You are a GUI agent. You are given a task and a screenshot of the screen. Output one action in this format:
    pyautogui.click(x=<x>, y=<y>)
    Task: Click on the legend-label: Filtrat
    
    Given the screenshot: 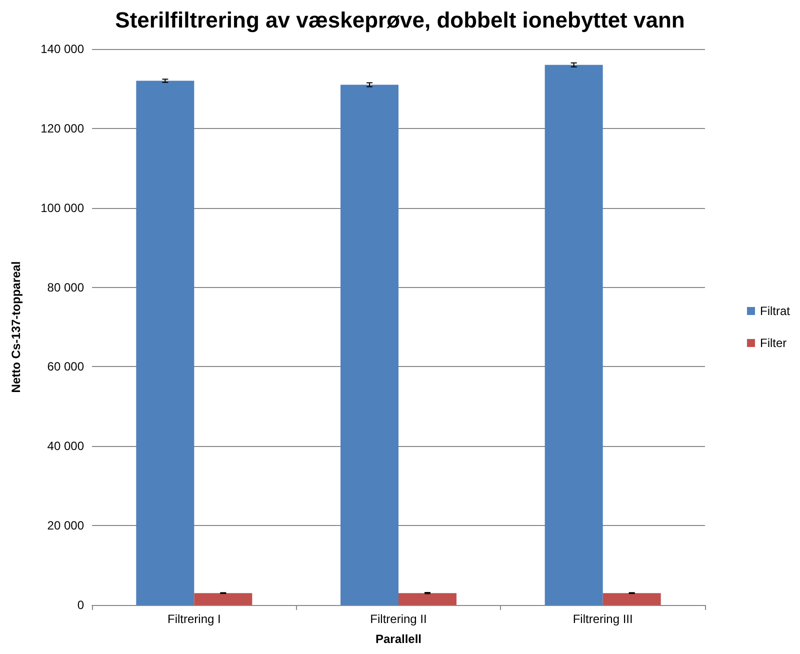 What is the action you would take?
    pyautogui.click(x=775, y=311)
    